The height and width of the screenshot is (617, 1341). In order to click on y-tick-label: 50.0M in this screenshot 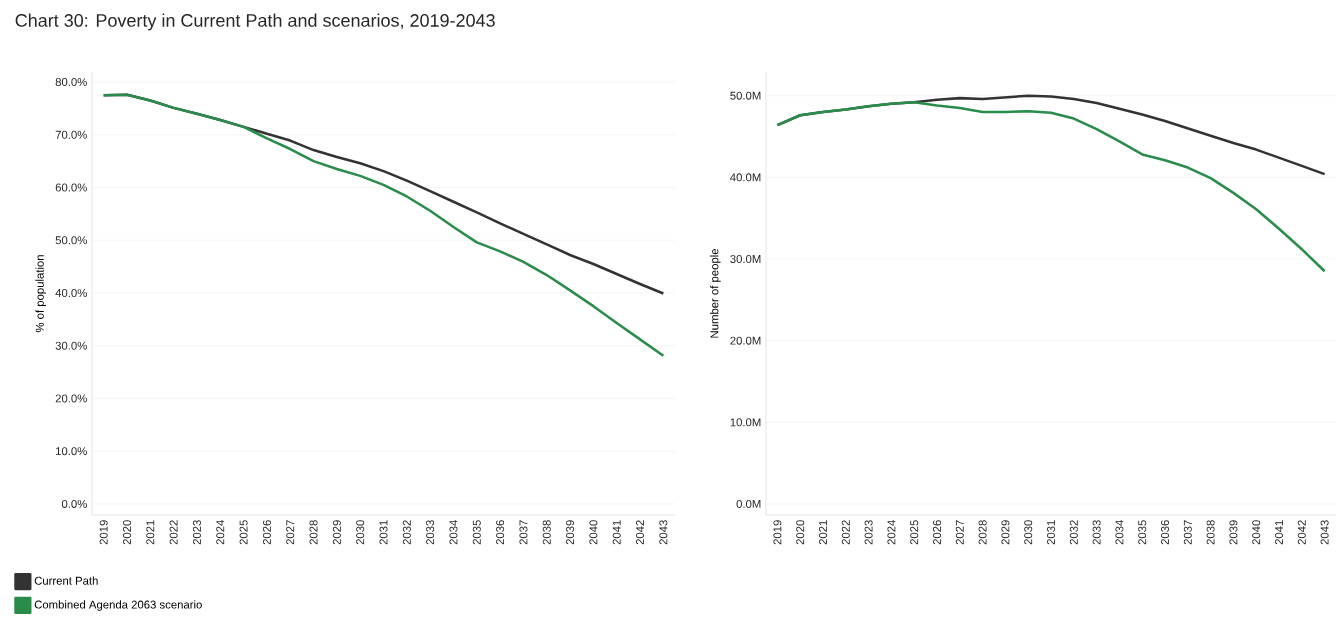, I will do `click(745, 95)`.